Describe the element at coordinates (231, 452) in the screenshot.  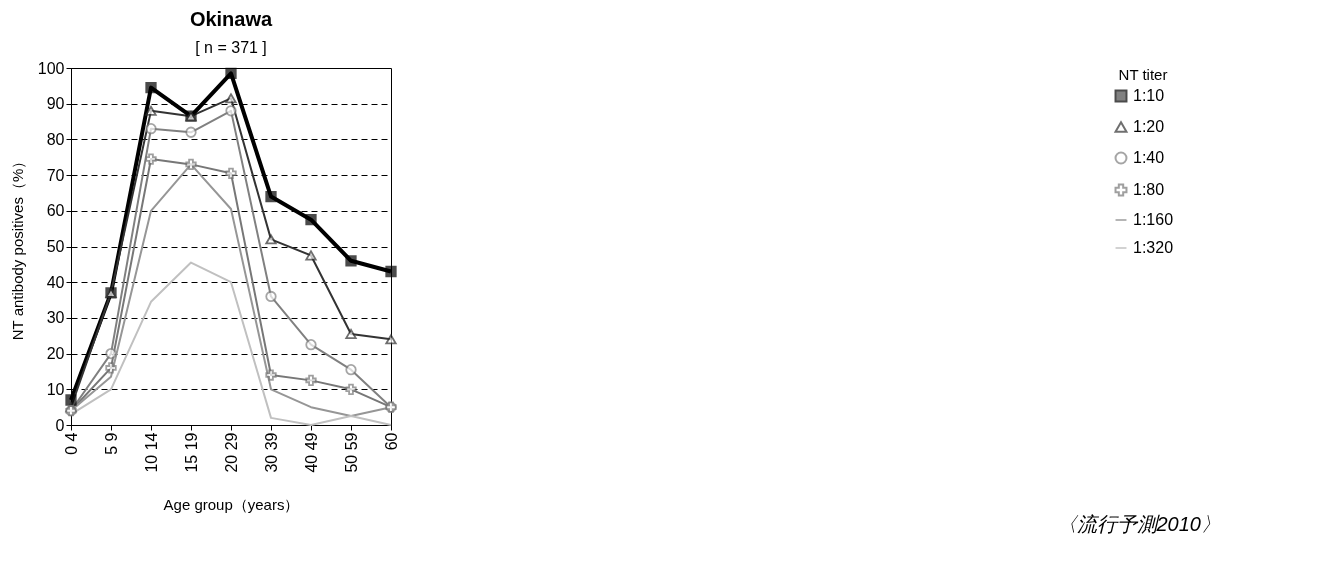
I see `x-tick-label: 20 29` at that location.